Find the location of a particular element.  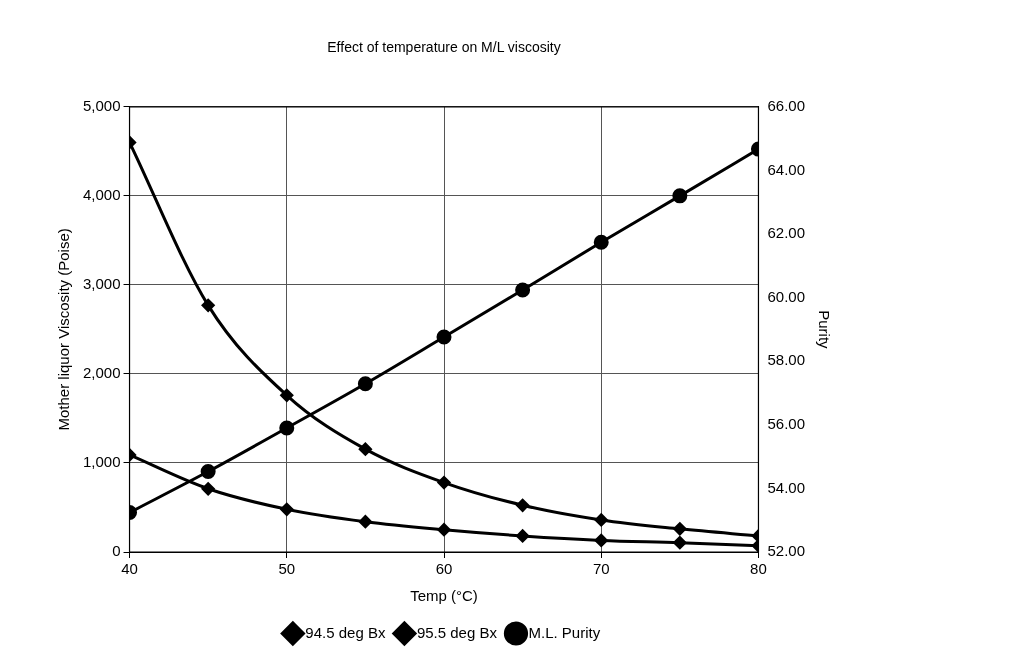

x-tick-label: 50 is located at coordinates (287, 569).